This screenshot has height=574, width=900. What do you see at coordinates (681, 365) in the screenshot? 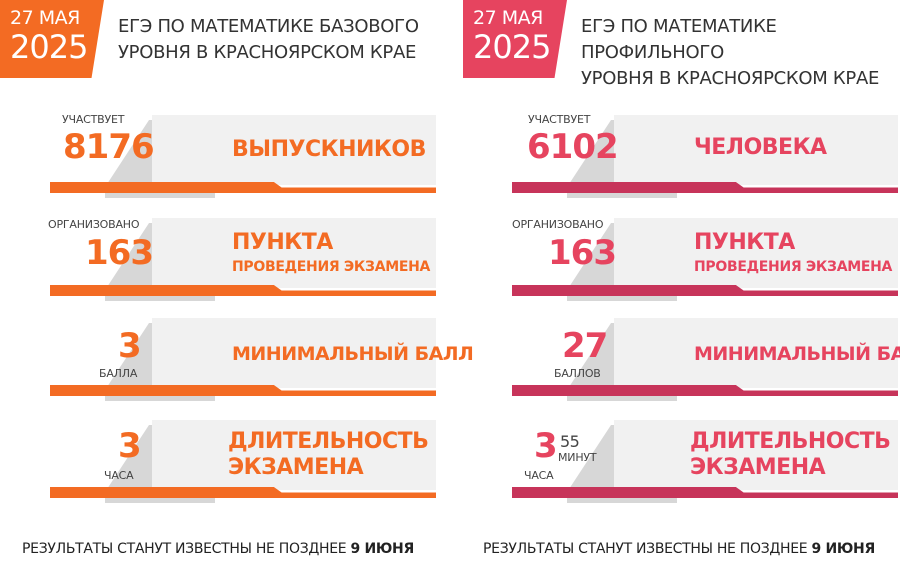
I see `stat-row-min-score: 27 БАЛЛОВ МИНИМАЛЬНЫЙ БАЛЛ` at bounding box center [681, 365].